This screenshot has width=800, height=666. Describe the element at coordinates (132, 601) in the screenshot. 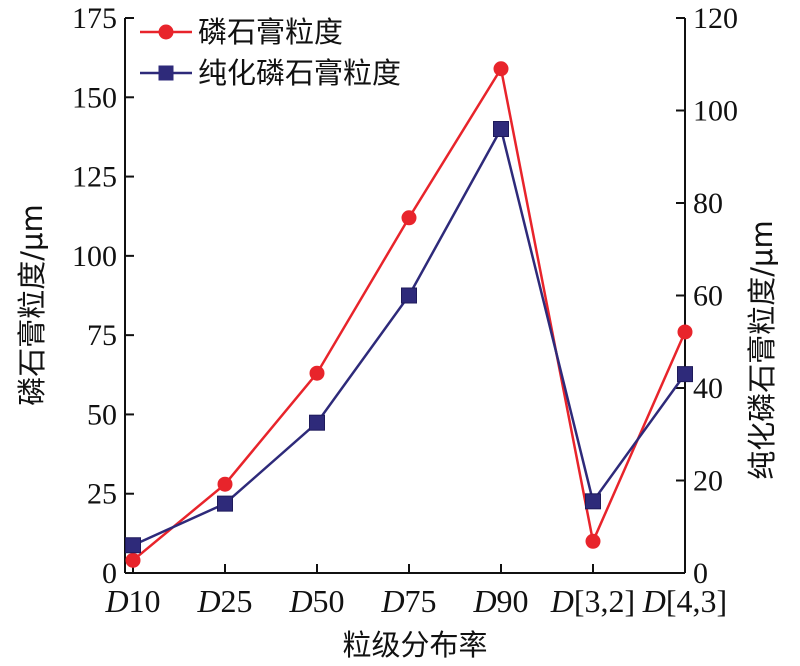

I see `x-tick-label: D10` at that location.